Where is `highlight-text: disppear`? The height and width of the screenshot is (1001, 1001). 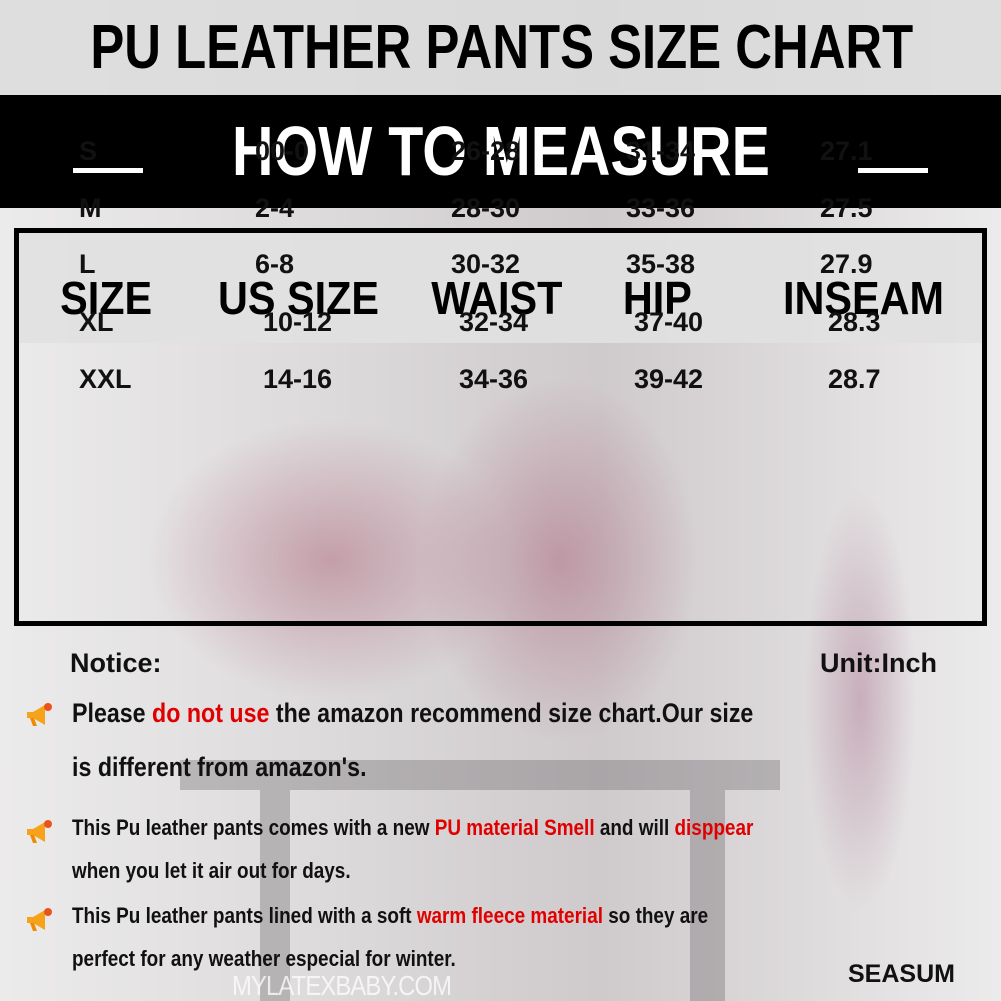 highlight-text: disppear is located at coordinates (714, 827).